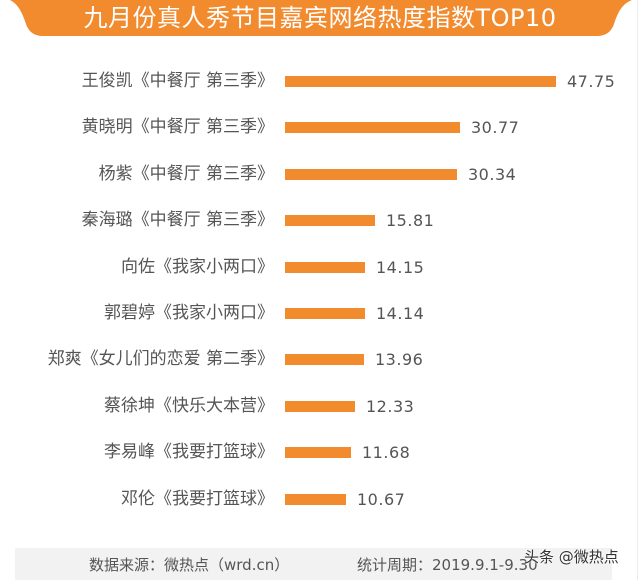 This screenshot has width=640, height=580. Describe the element at coordinates (189, 452) in the screenshot. I see `category-label: 李易峰《我要打篮球》` at that location.